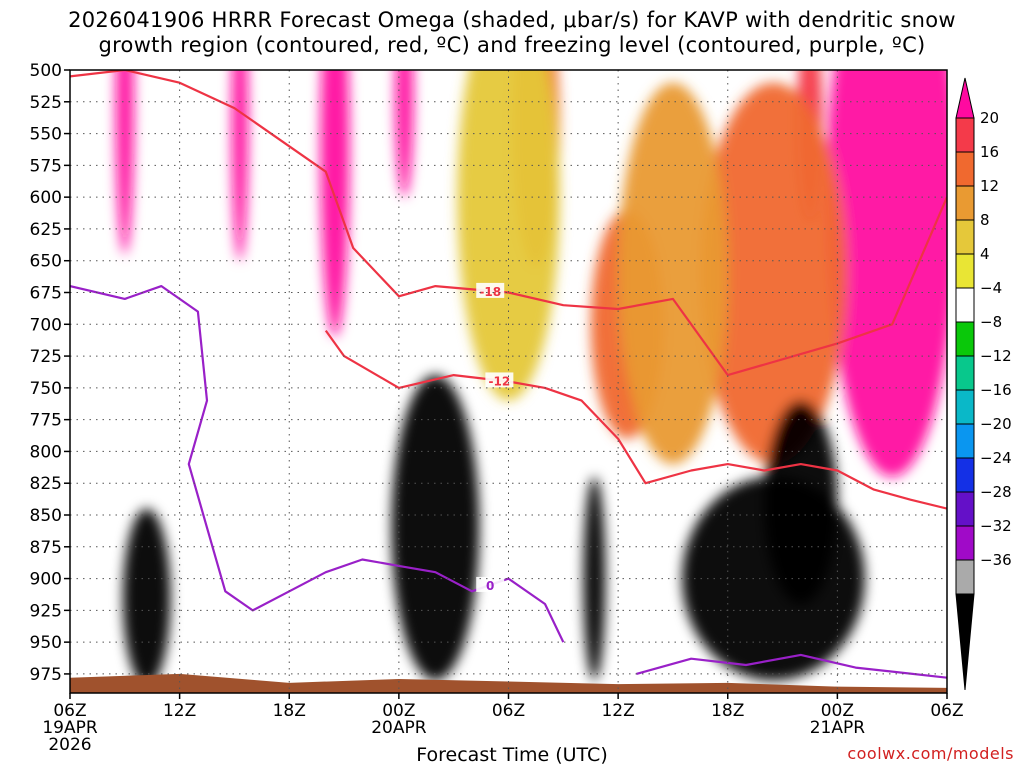 Image resolution: width=1024 pixels, height=768 pixels. I want to click on colorbar-top-arrow, so click(965, 98).